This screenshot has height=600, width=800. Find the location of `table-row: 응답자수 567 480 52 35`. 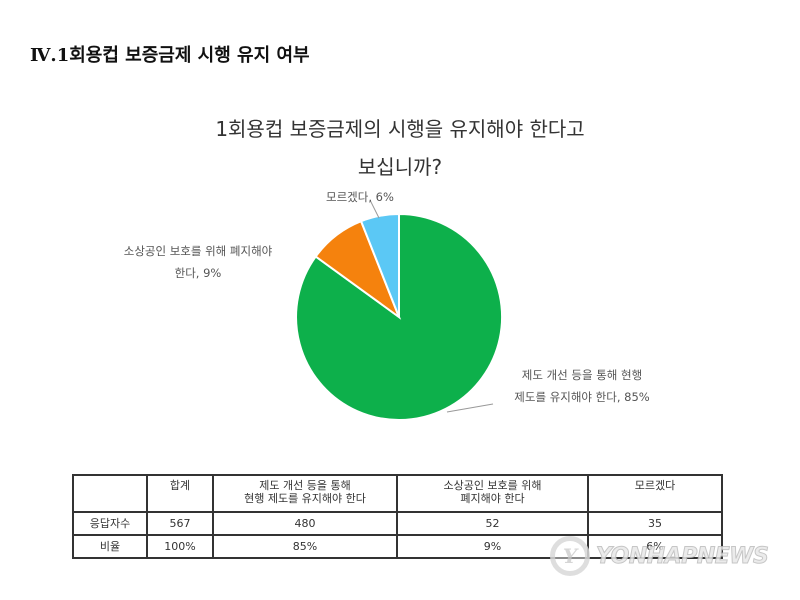

table-row: 응답자수 567 480 52 35 is located at coordinates (397, 523).